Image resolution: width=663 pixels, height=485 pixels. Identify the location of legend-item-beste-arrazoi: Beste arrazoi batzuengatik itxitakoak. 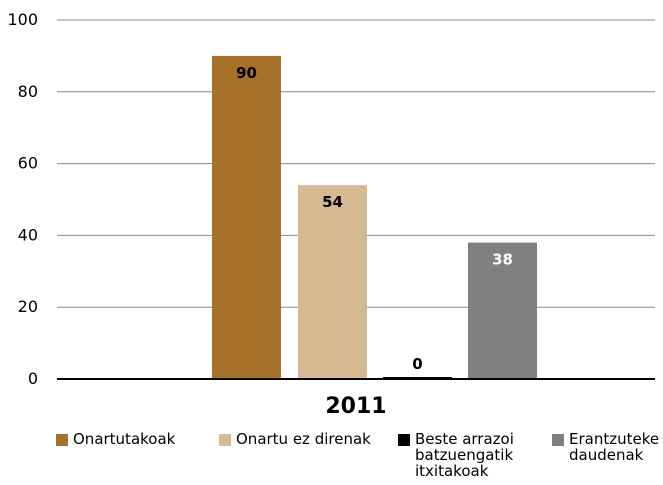
(456, 455).